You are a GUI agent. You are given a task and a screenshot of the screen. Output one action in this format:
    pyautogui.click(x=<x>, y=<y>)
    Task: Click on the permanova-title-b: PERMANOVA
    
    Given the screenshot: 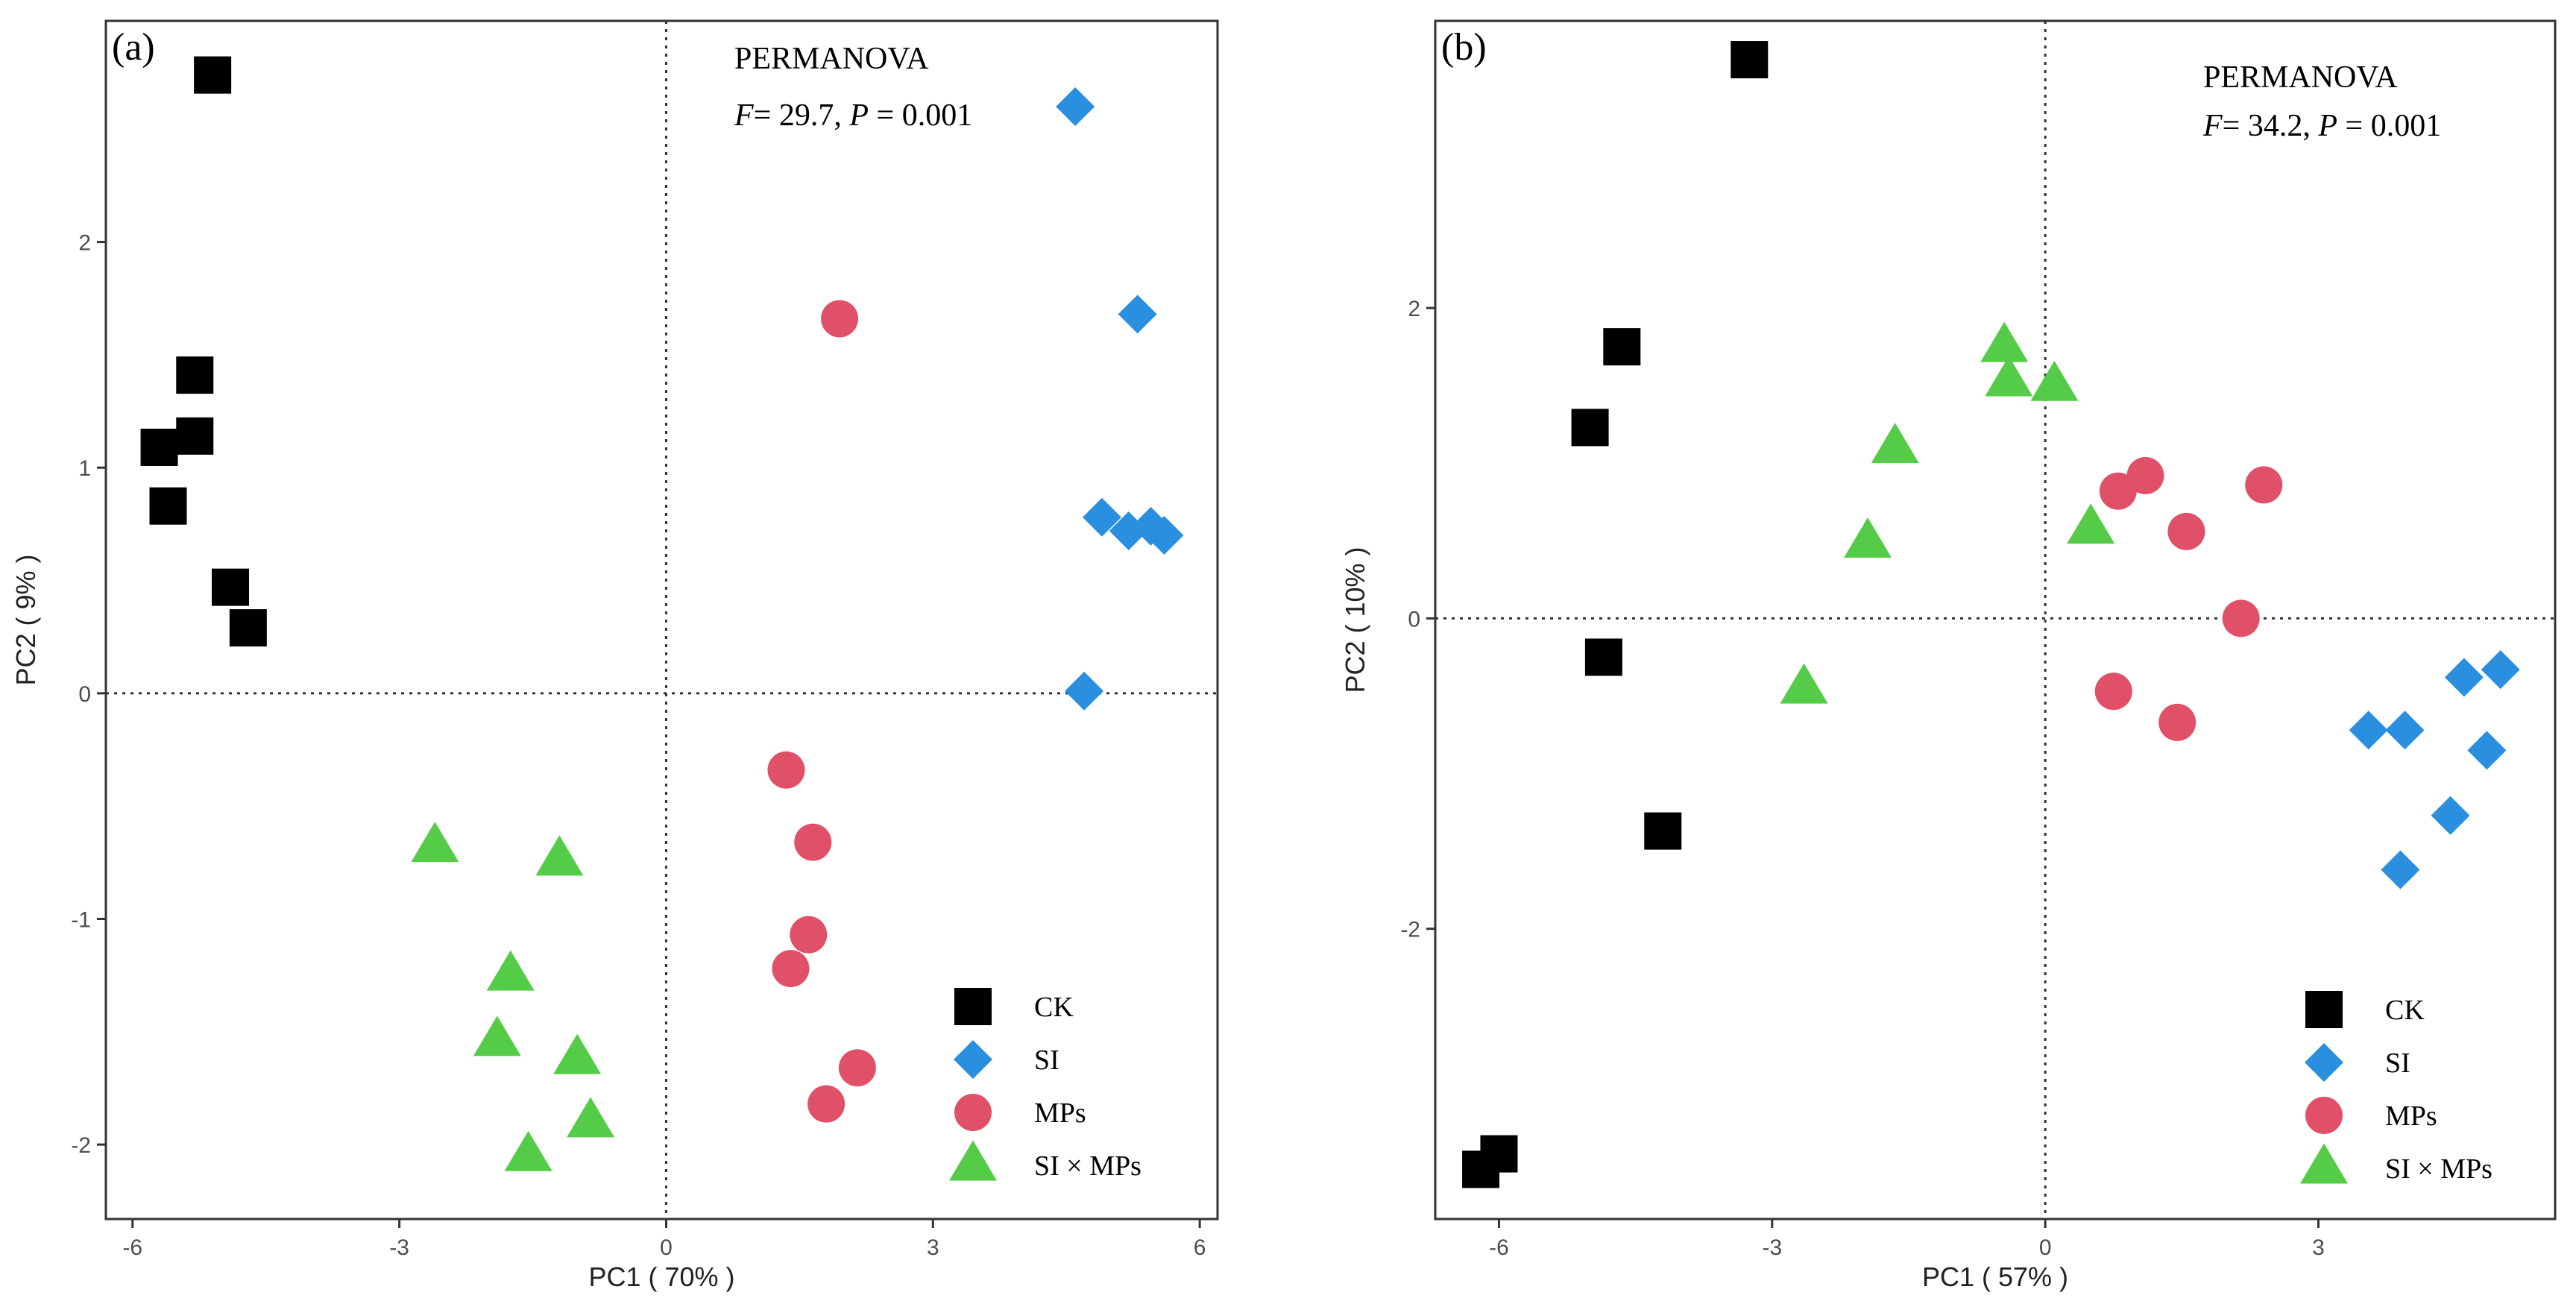 What is the action you would take?
    pyautogui.click(x=2300, y=77)
    